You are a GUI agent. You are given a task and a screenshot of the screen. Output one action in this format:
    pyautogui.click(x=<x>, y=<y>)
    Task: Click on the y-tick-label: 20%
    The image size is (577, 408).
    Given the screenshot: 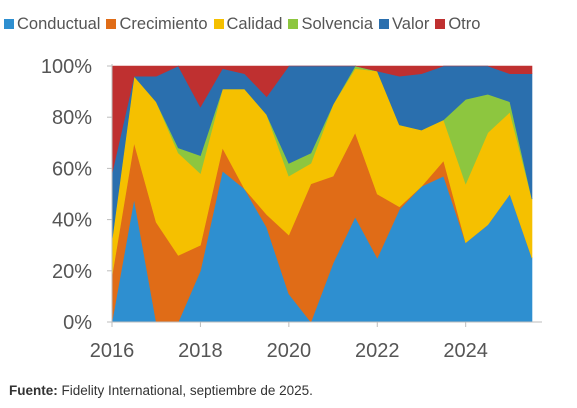 What is the action you would take?
    pyautogui.click(x=72, y=272)
    